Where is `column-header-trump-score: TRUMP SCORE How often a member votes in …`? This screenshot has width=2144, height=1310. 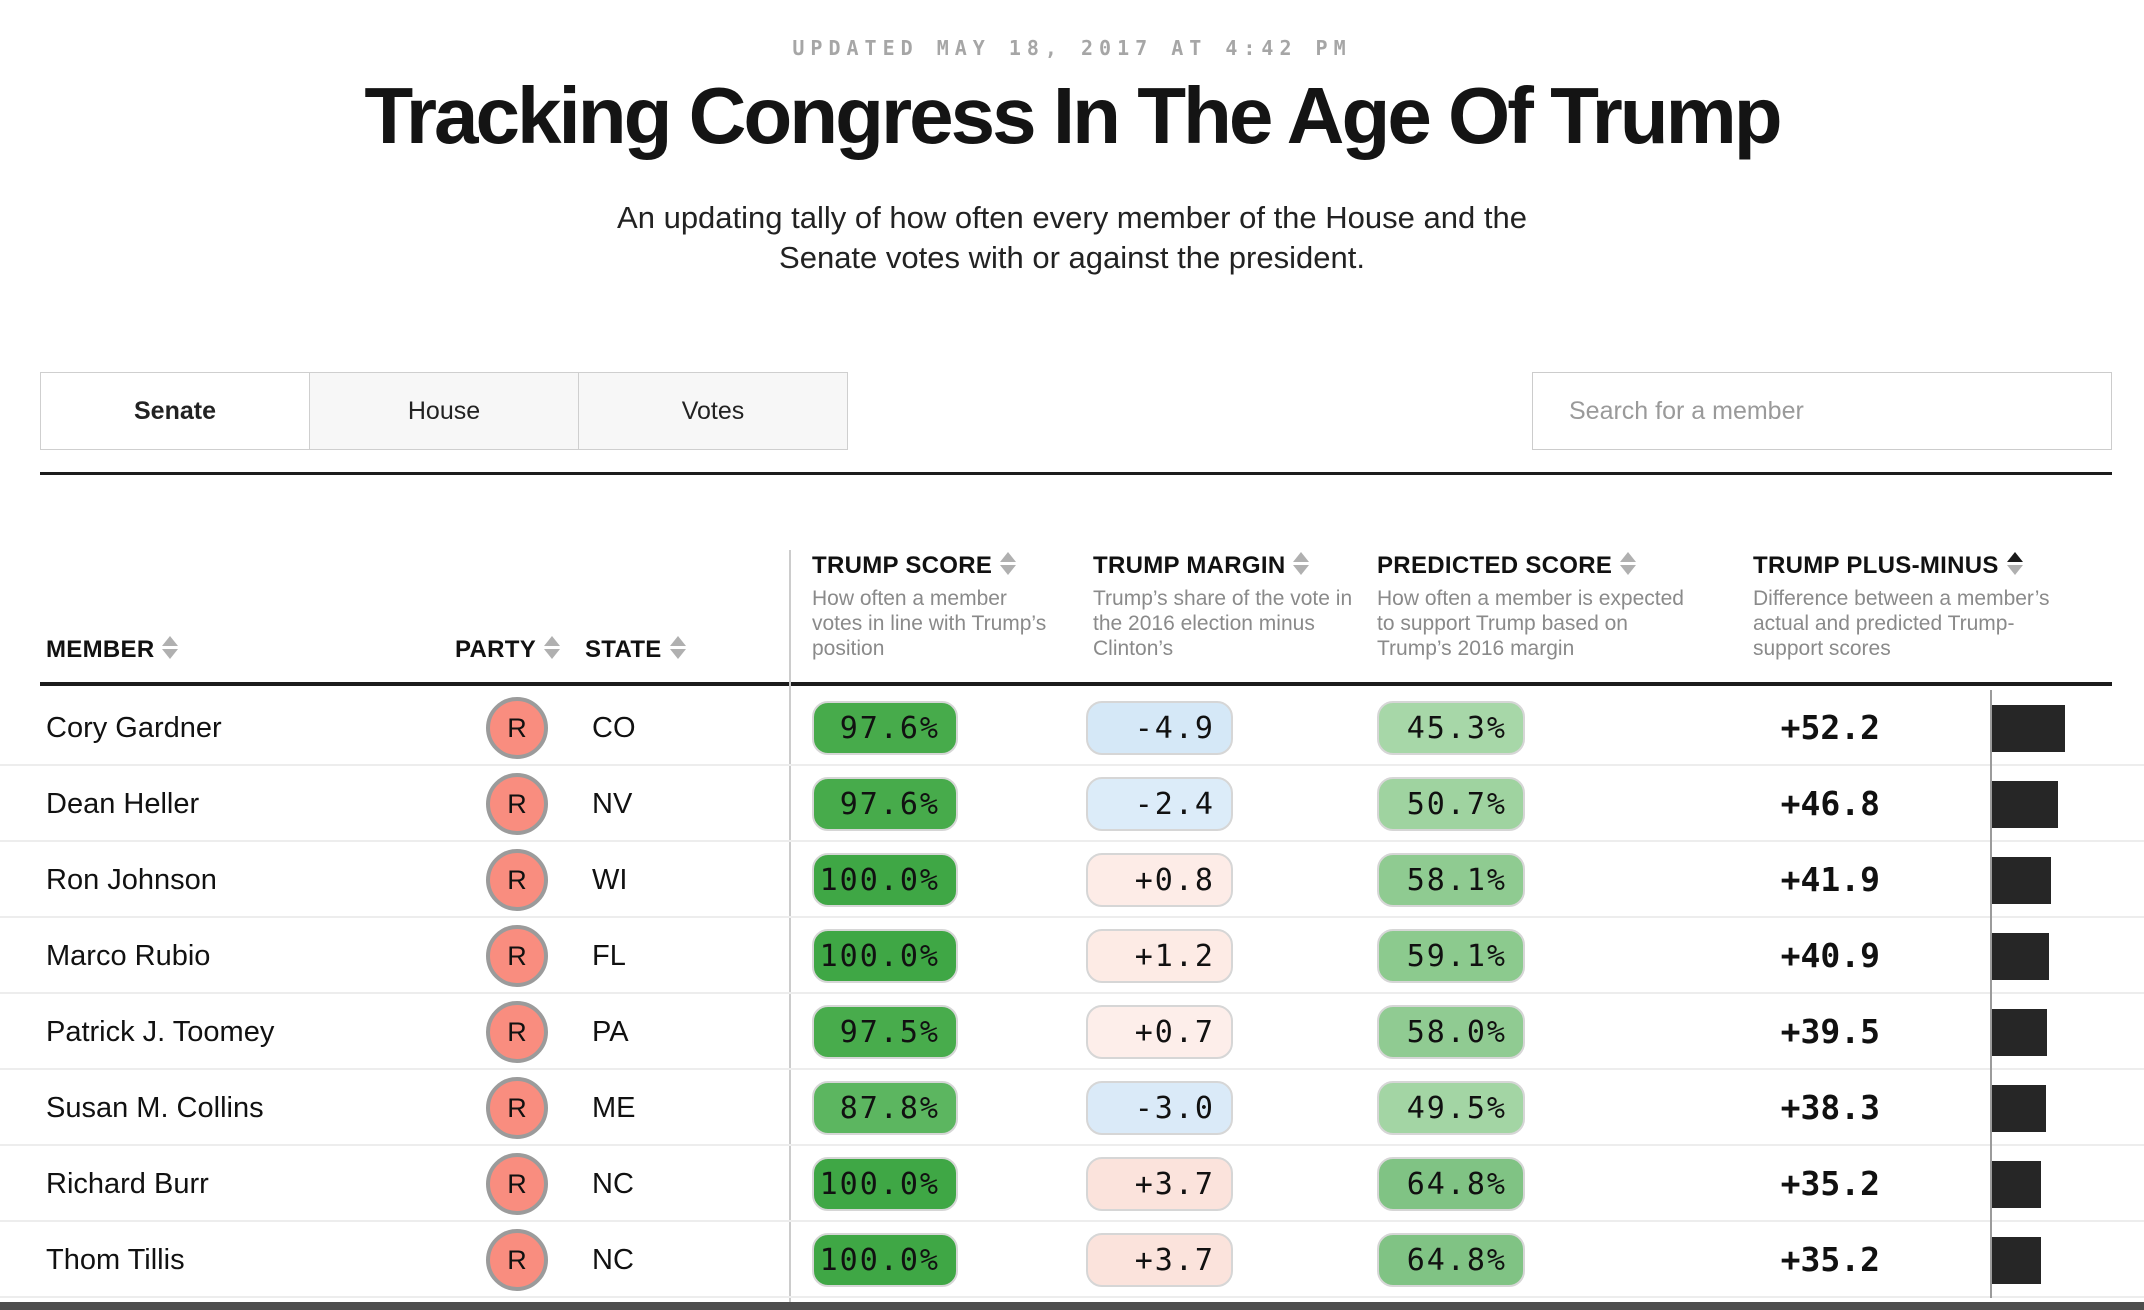 column-header-trump-score: TRUMP SCORE How often a member votes in … is located at coordinates (932, 606).